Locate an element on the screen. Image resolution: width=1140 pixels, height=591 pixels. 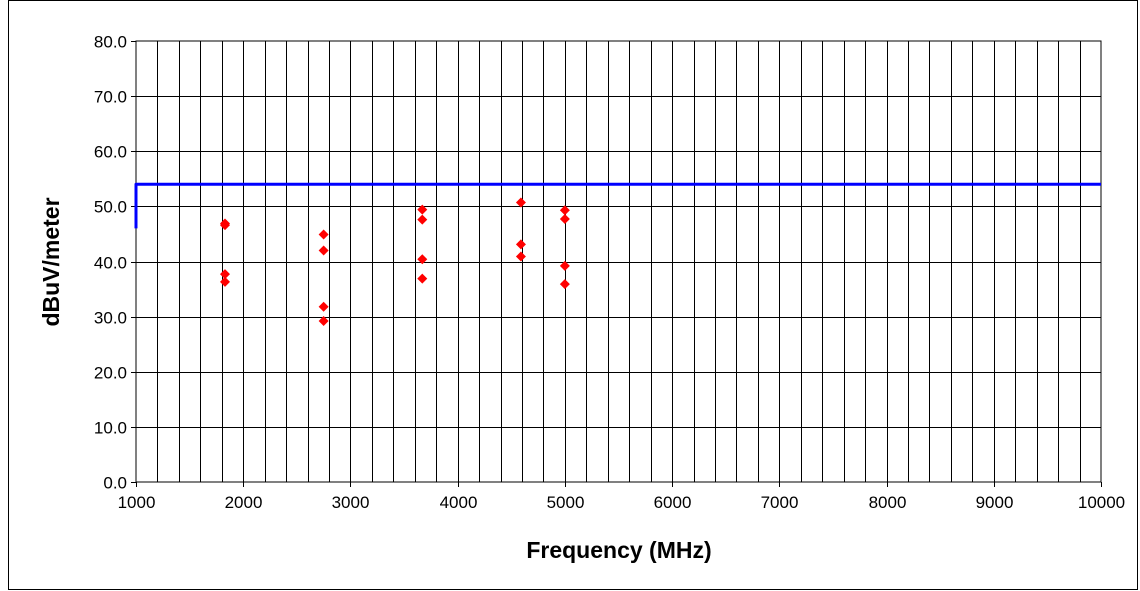
y-tick-label: 10.0 is located at coordinates (110, 428).